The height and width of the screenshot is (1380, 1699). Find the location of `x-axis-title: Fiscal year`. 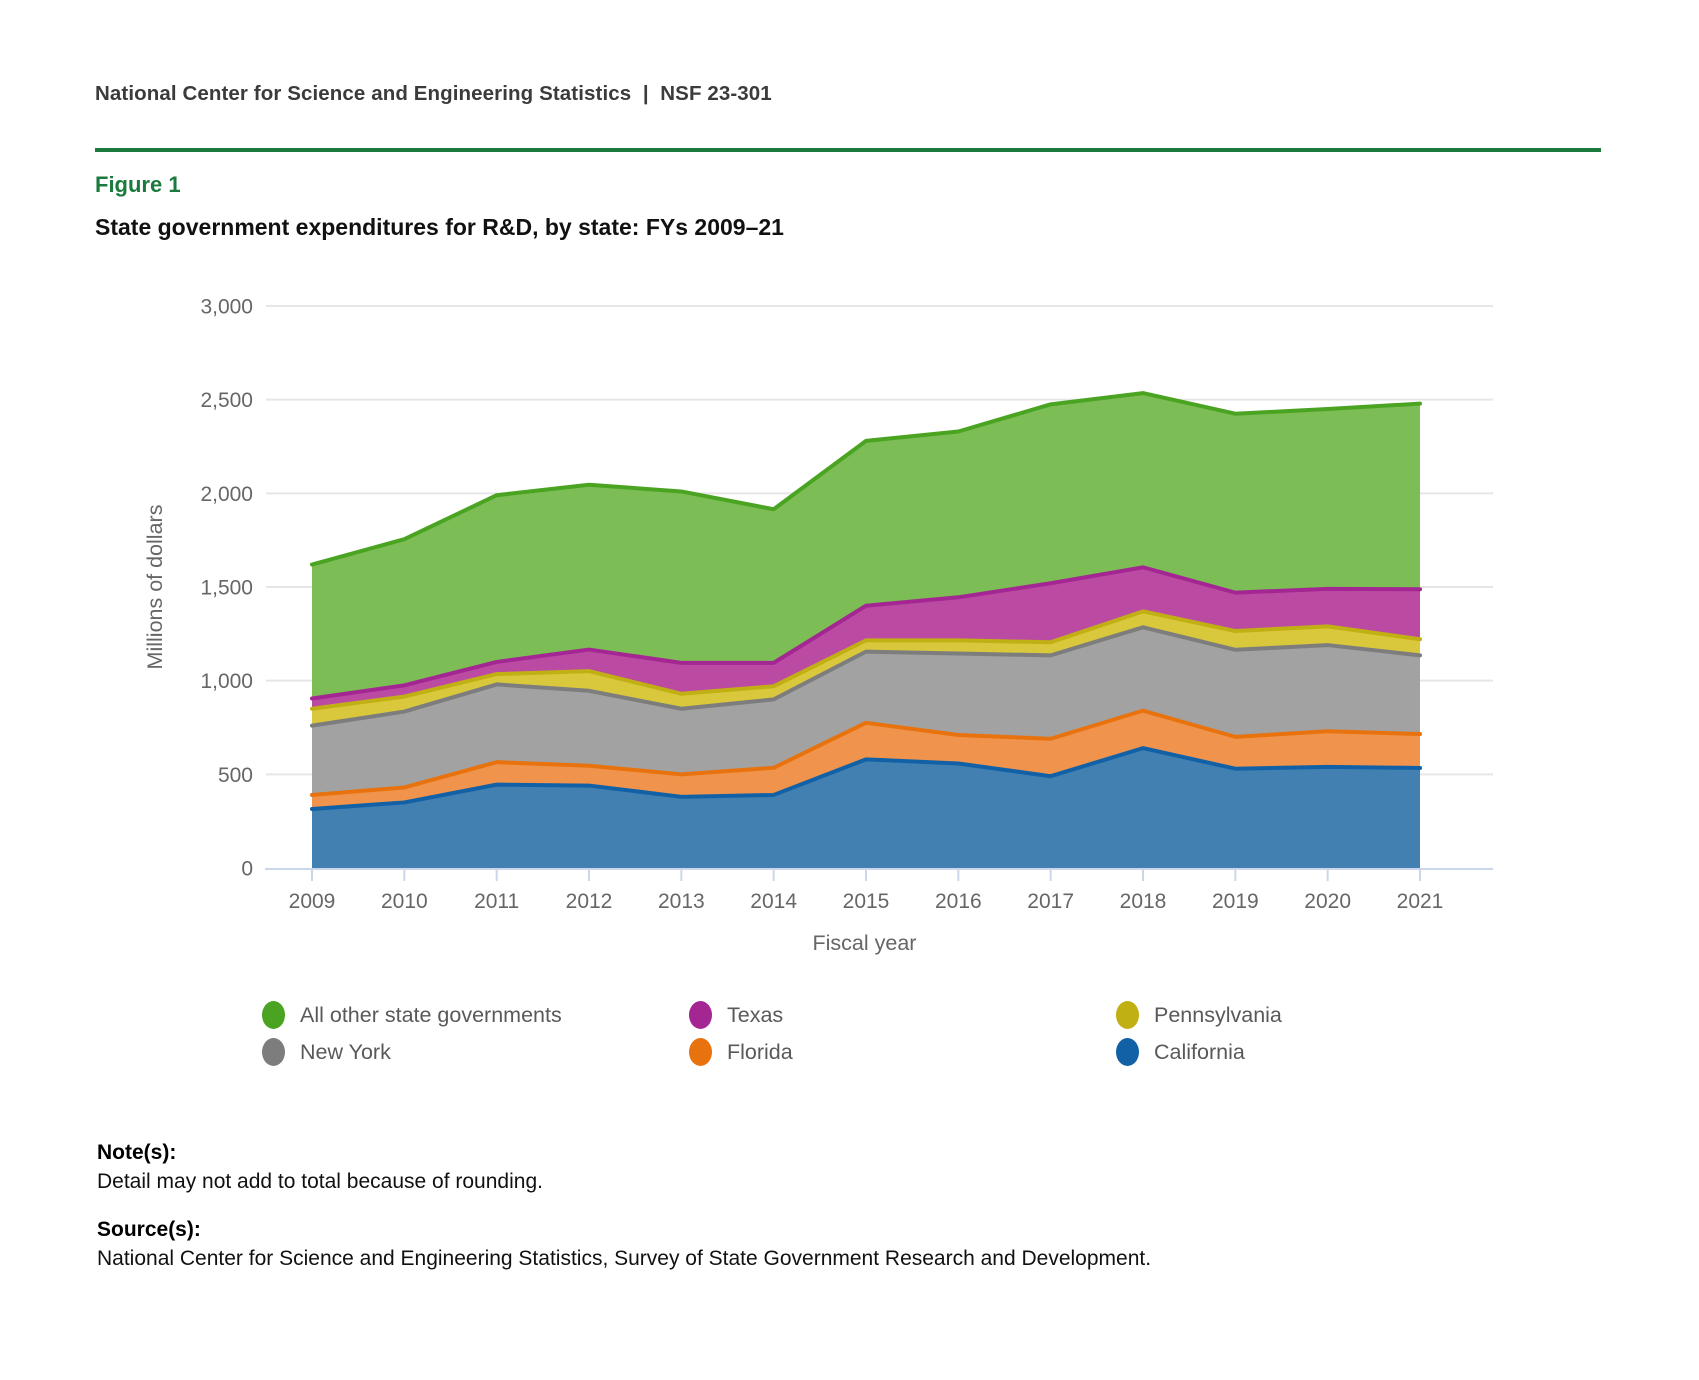

x-axis-title: Fiscal year is located at coordinates (865, 943).